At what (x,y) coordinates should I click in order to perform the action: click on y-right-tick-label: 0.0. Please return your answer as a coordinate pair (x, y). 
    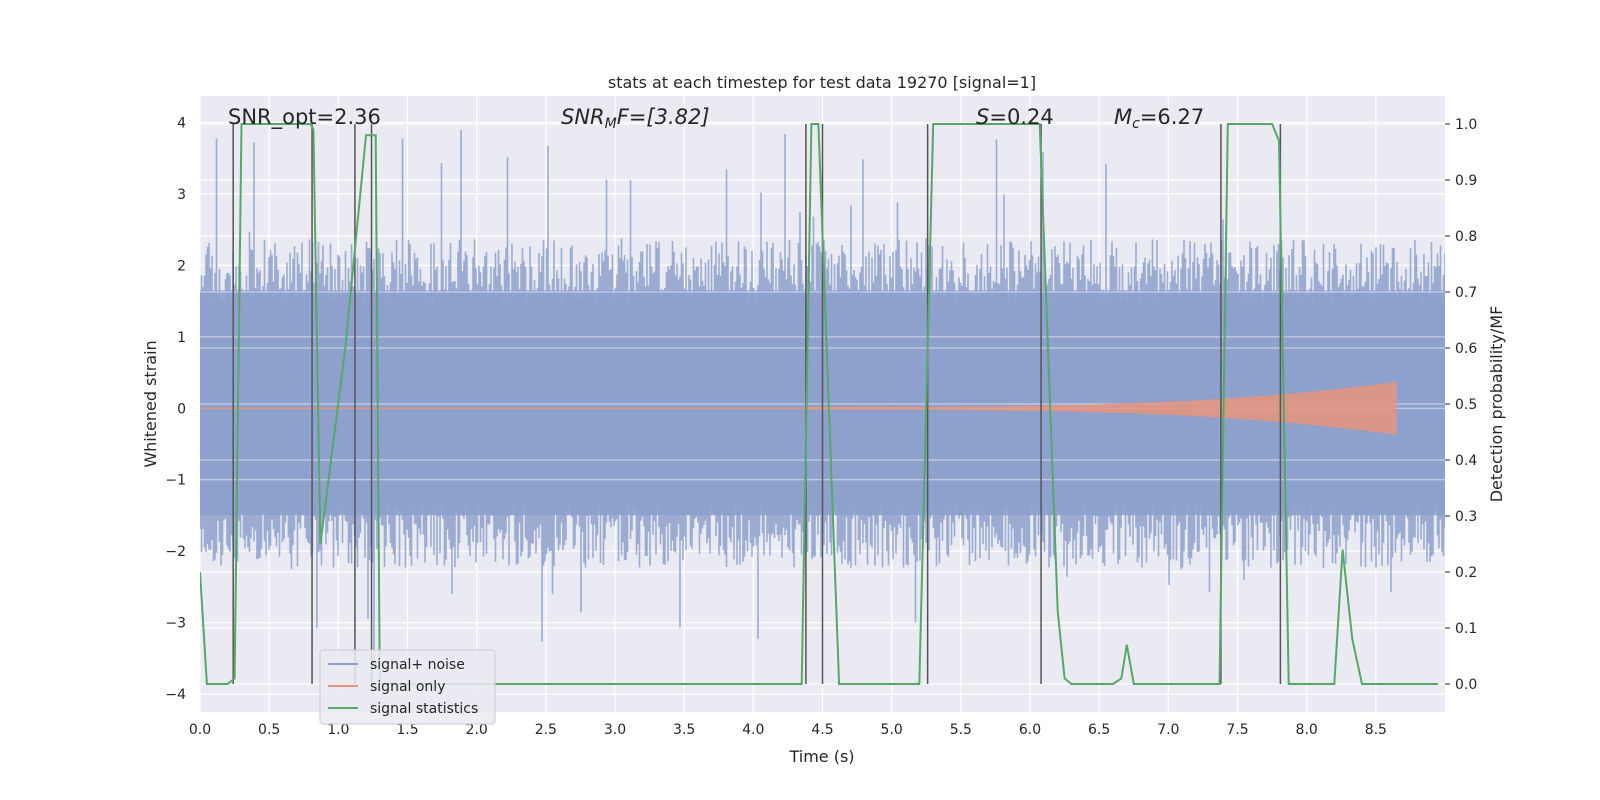
    Looking at the image, I should click on (1466, 685).